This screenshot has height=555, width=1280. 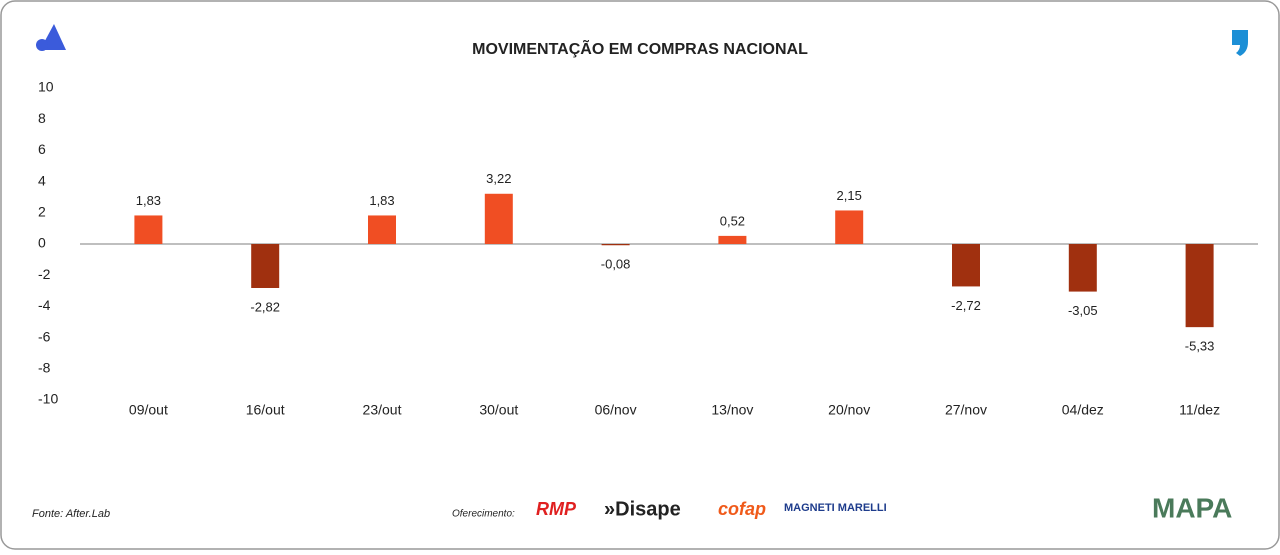 What do you see at coordinates (148, 410) in the screenshot?
I see `x-tick-label: 09/out` at bounding box center [148, 410].